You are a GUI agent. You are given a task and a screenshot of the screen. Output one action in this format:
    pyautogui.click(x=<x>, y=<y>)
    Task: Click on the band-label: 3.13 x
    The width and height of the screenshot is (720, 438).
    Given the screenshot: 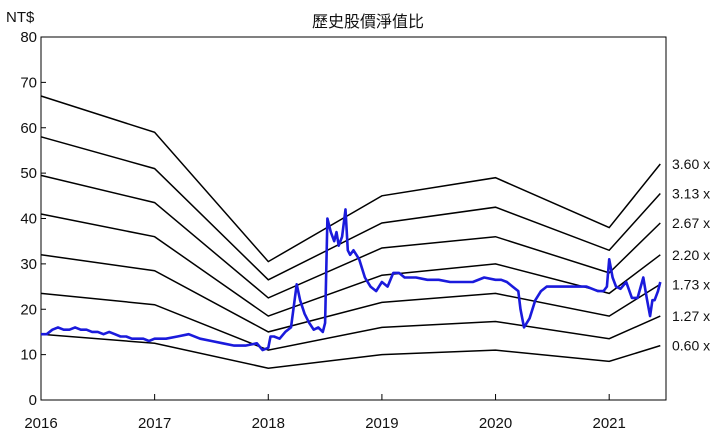 What is the action you would take?
    pyautogui.click(x=691, y=194)
    